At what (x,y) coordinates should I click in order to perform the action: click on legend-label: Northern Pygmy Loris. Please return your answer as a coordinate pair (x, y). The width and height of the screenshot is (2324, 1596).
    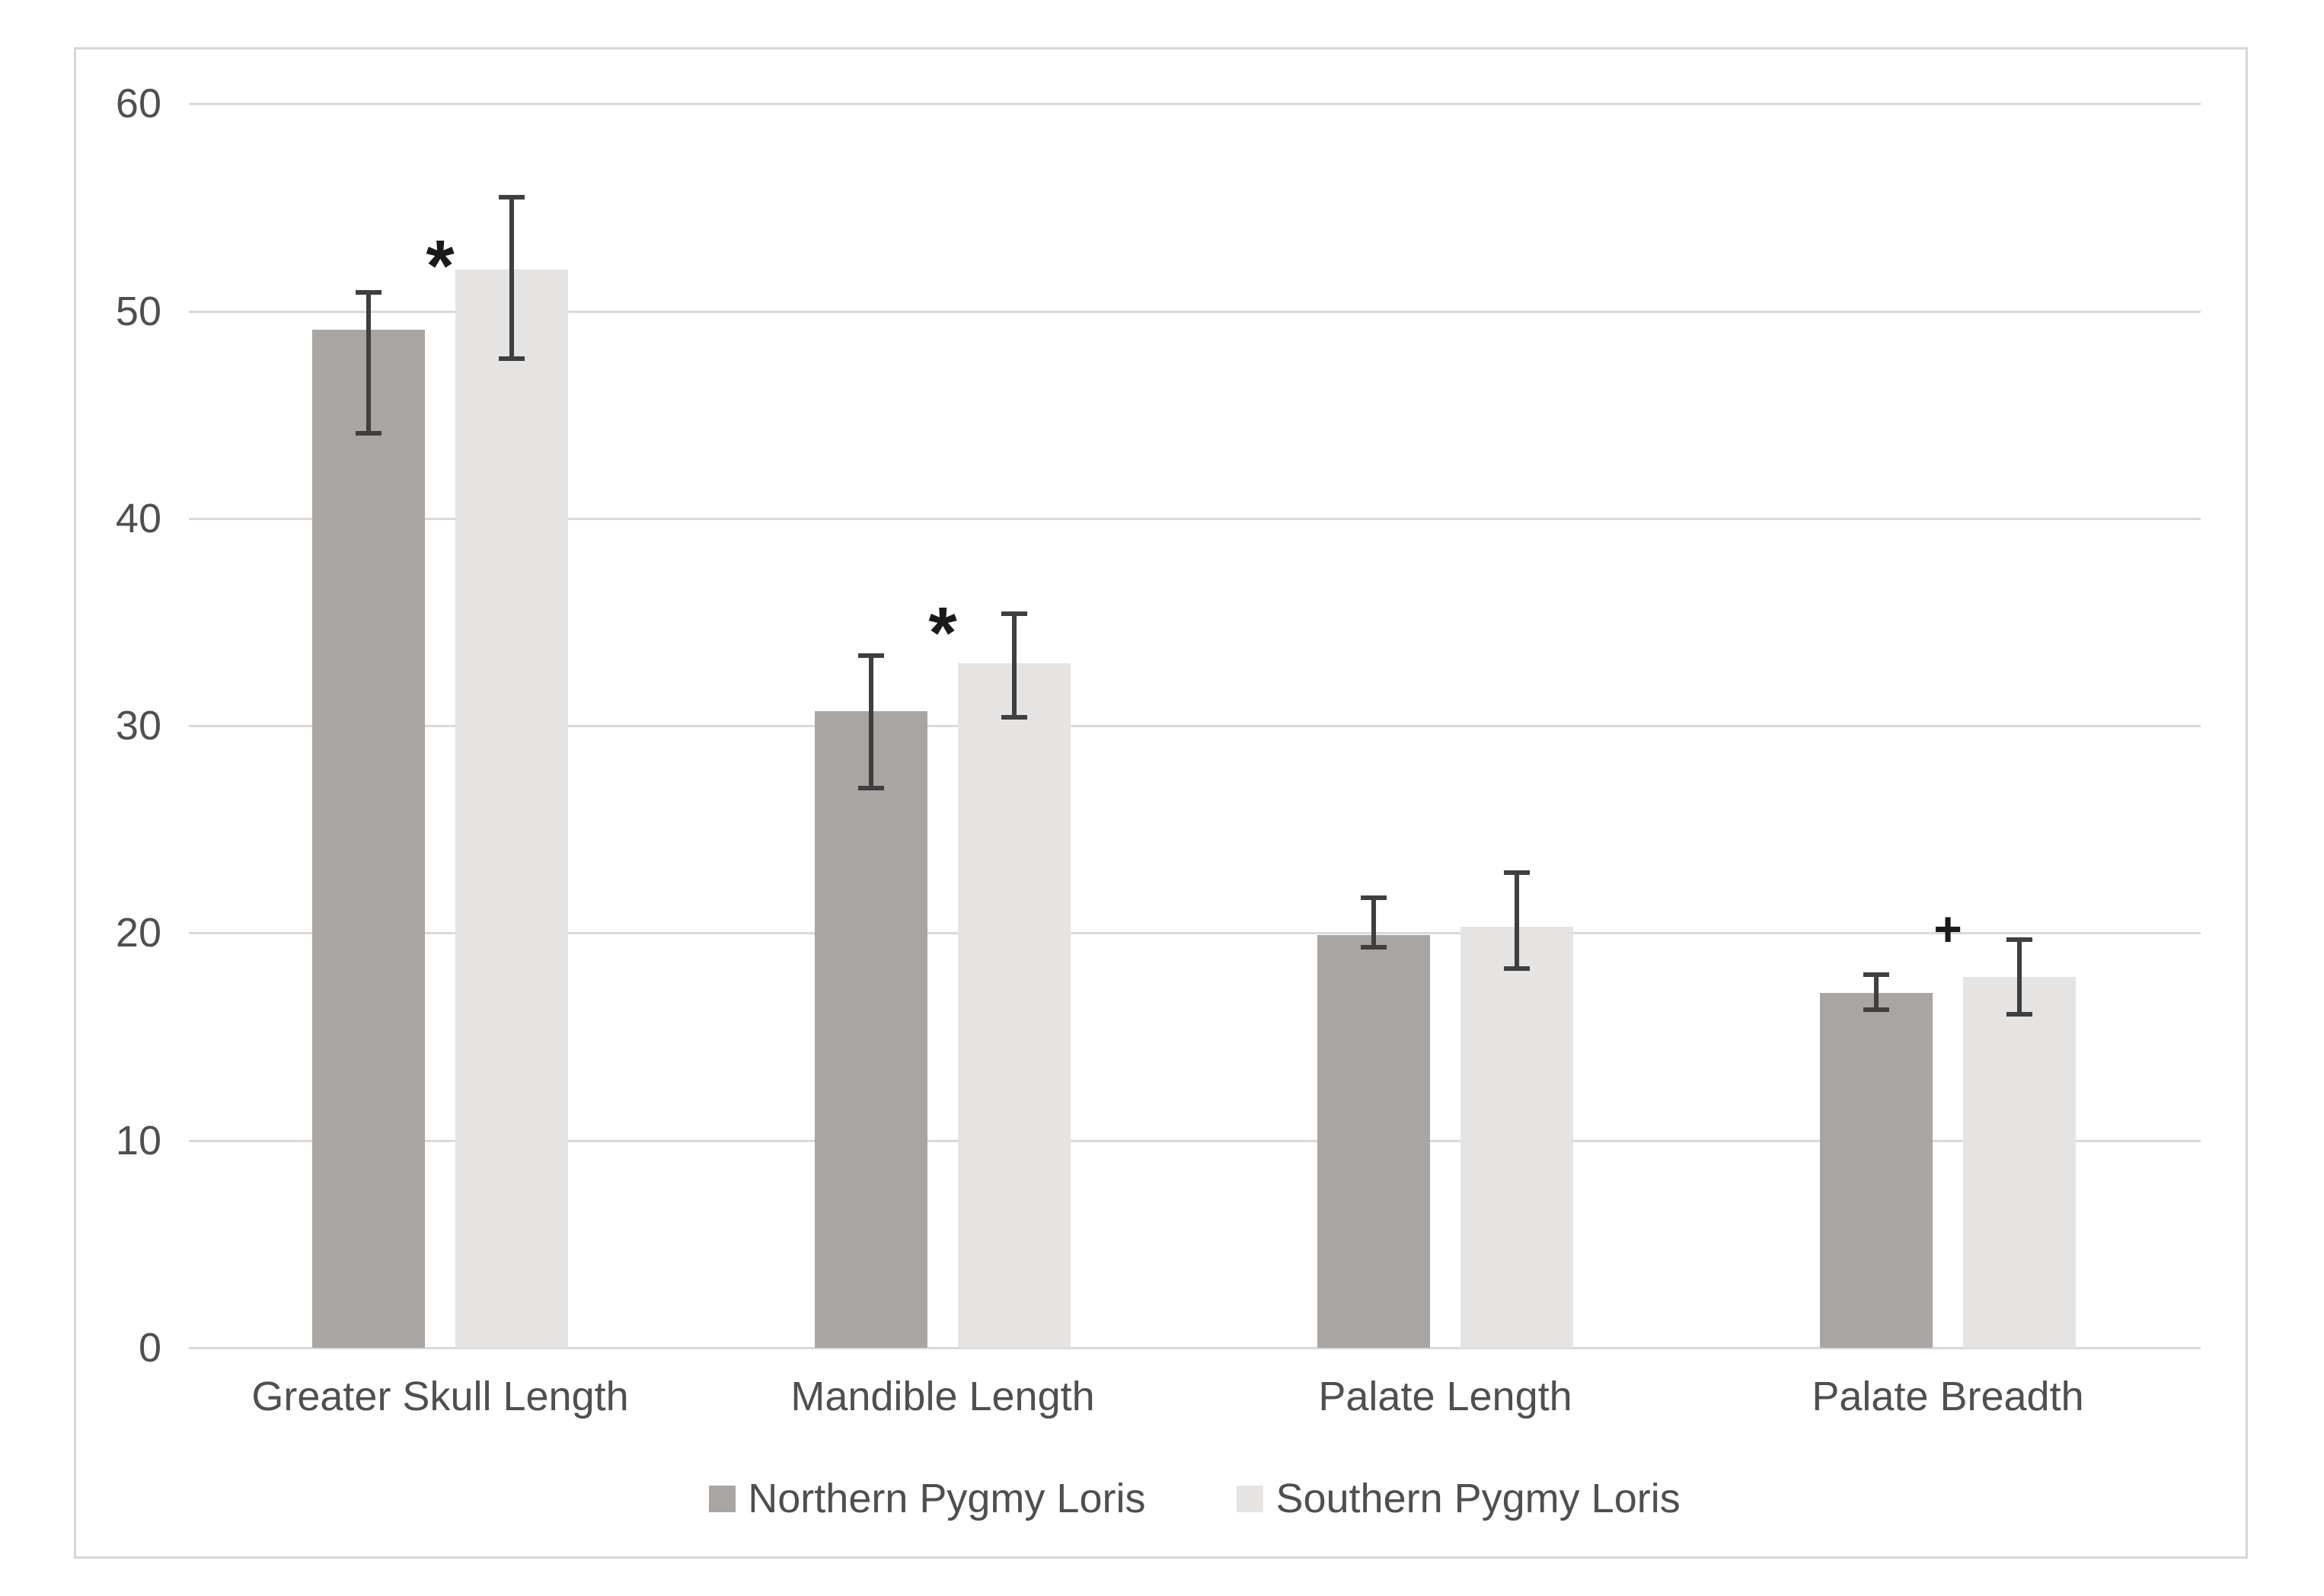
    Looking at the image, I should click on (947, 1498).